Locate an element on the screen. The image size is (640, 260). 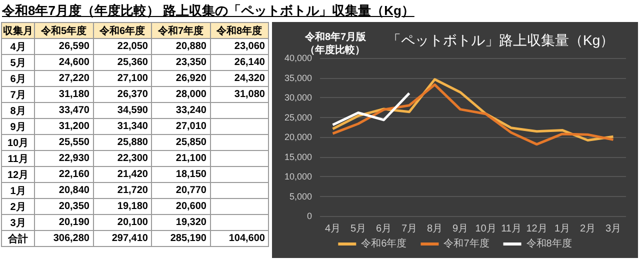
y-tick-label: 15,000 is located at coordinates (298, 157).